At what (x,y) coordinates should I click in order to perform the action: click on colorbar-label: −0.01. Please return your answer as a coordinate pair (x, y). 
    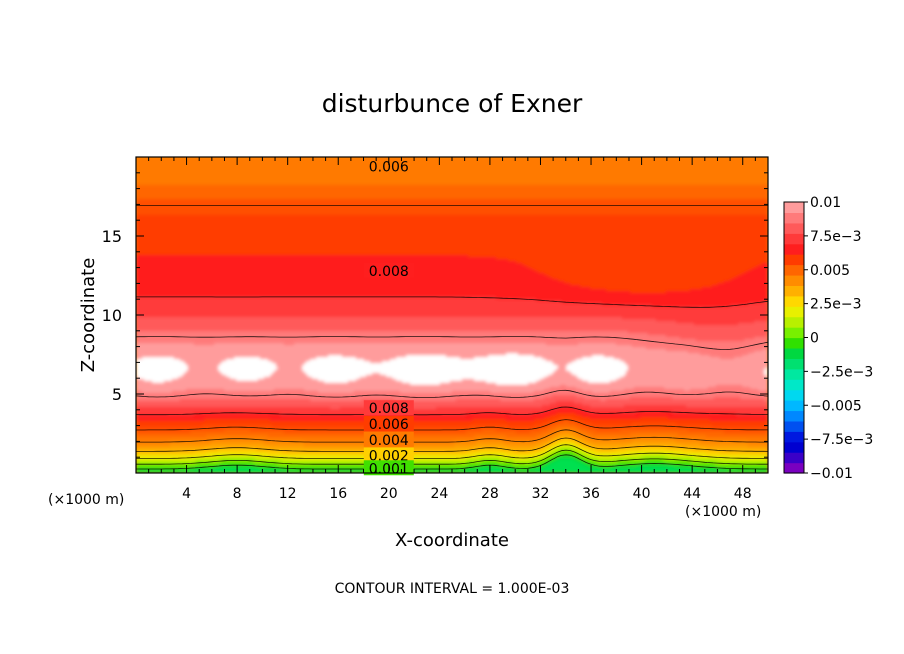
    Looking at the image, I should click on (831, 474).